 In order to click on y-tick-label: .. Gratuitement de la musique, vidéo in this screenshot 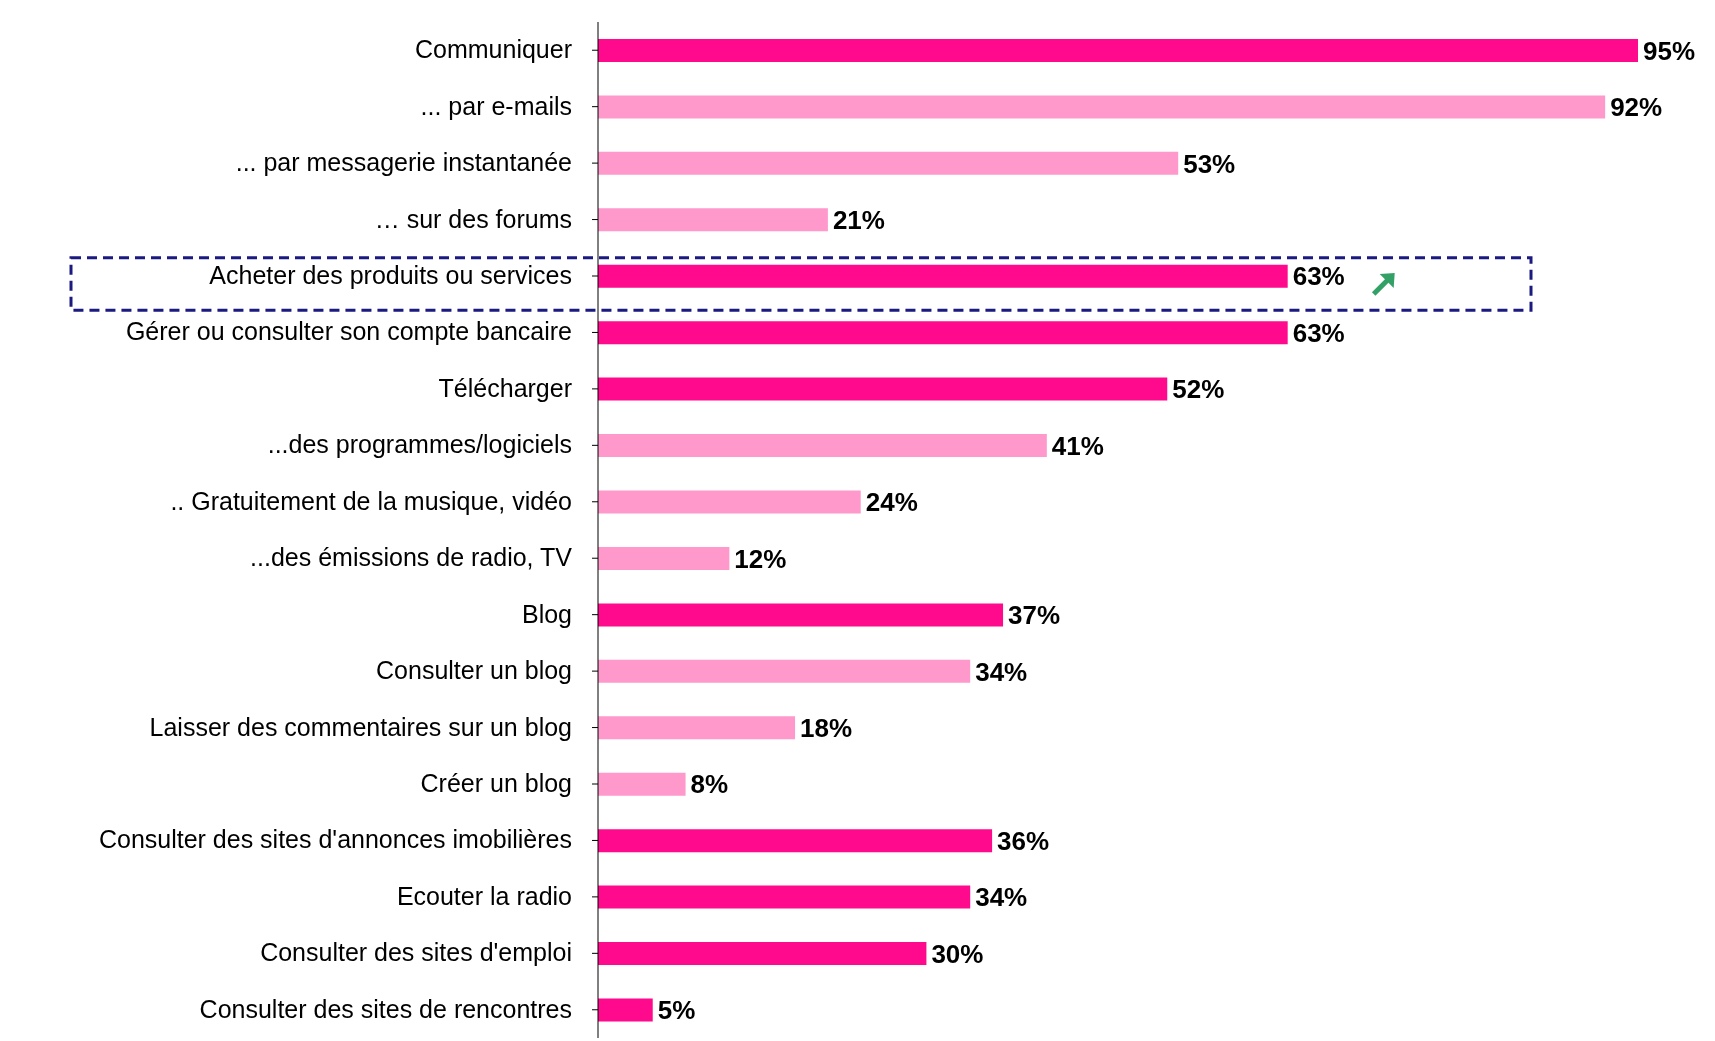, I will do `click(371, 500)`.